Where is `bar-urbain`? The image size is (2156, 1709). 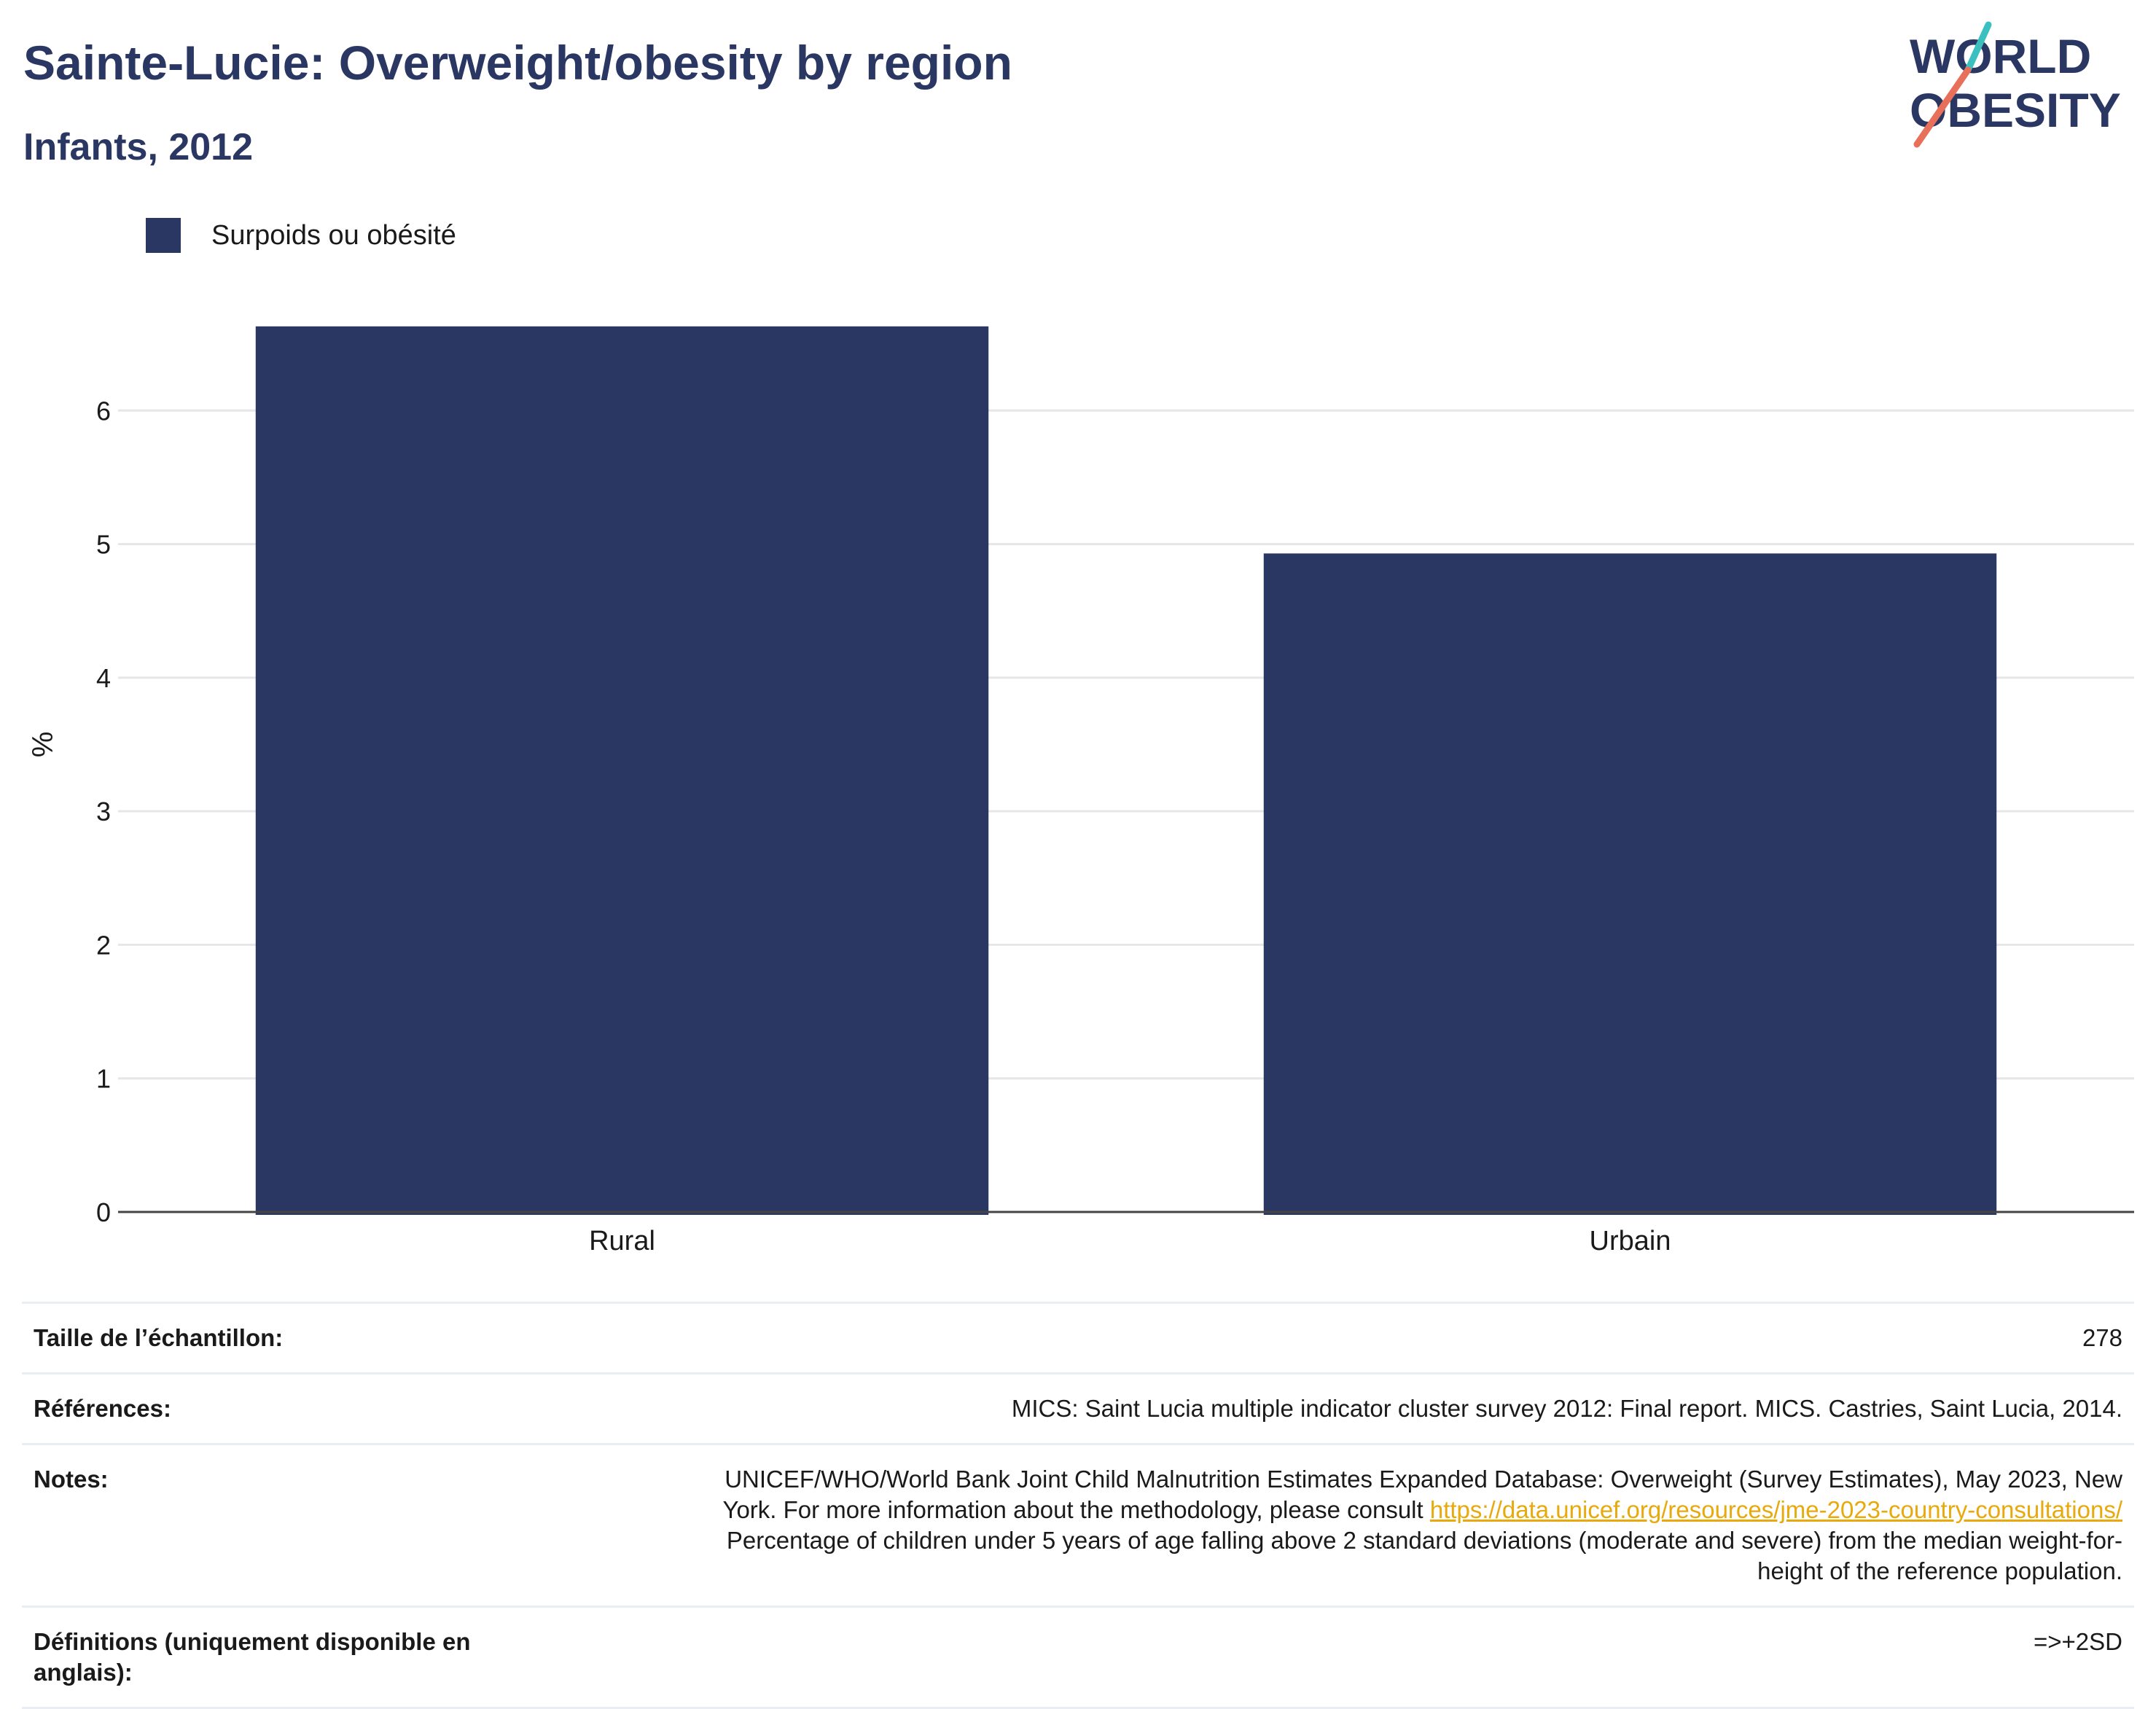 bar-urbain is located at coordinates (1630, 884).